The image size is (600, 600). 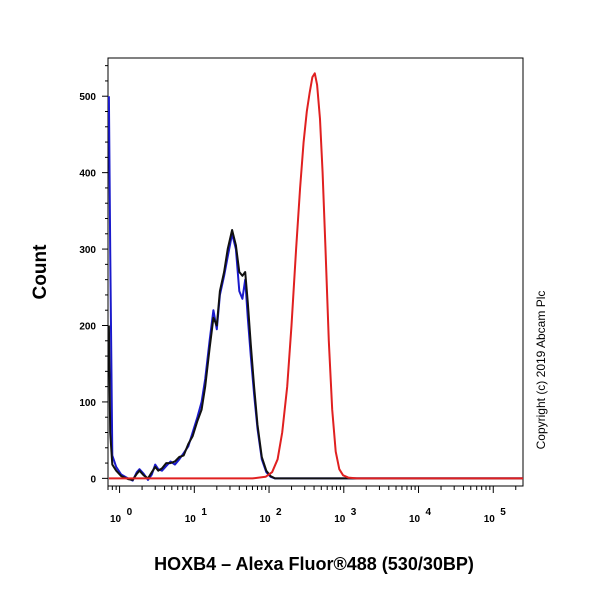 What do you see at coordinates (93, 479) in the screenshot?
I see `y-tick-label: 0` at bounding box center [93, 479].